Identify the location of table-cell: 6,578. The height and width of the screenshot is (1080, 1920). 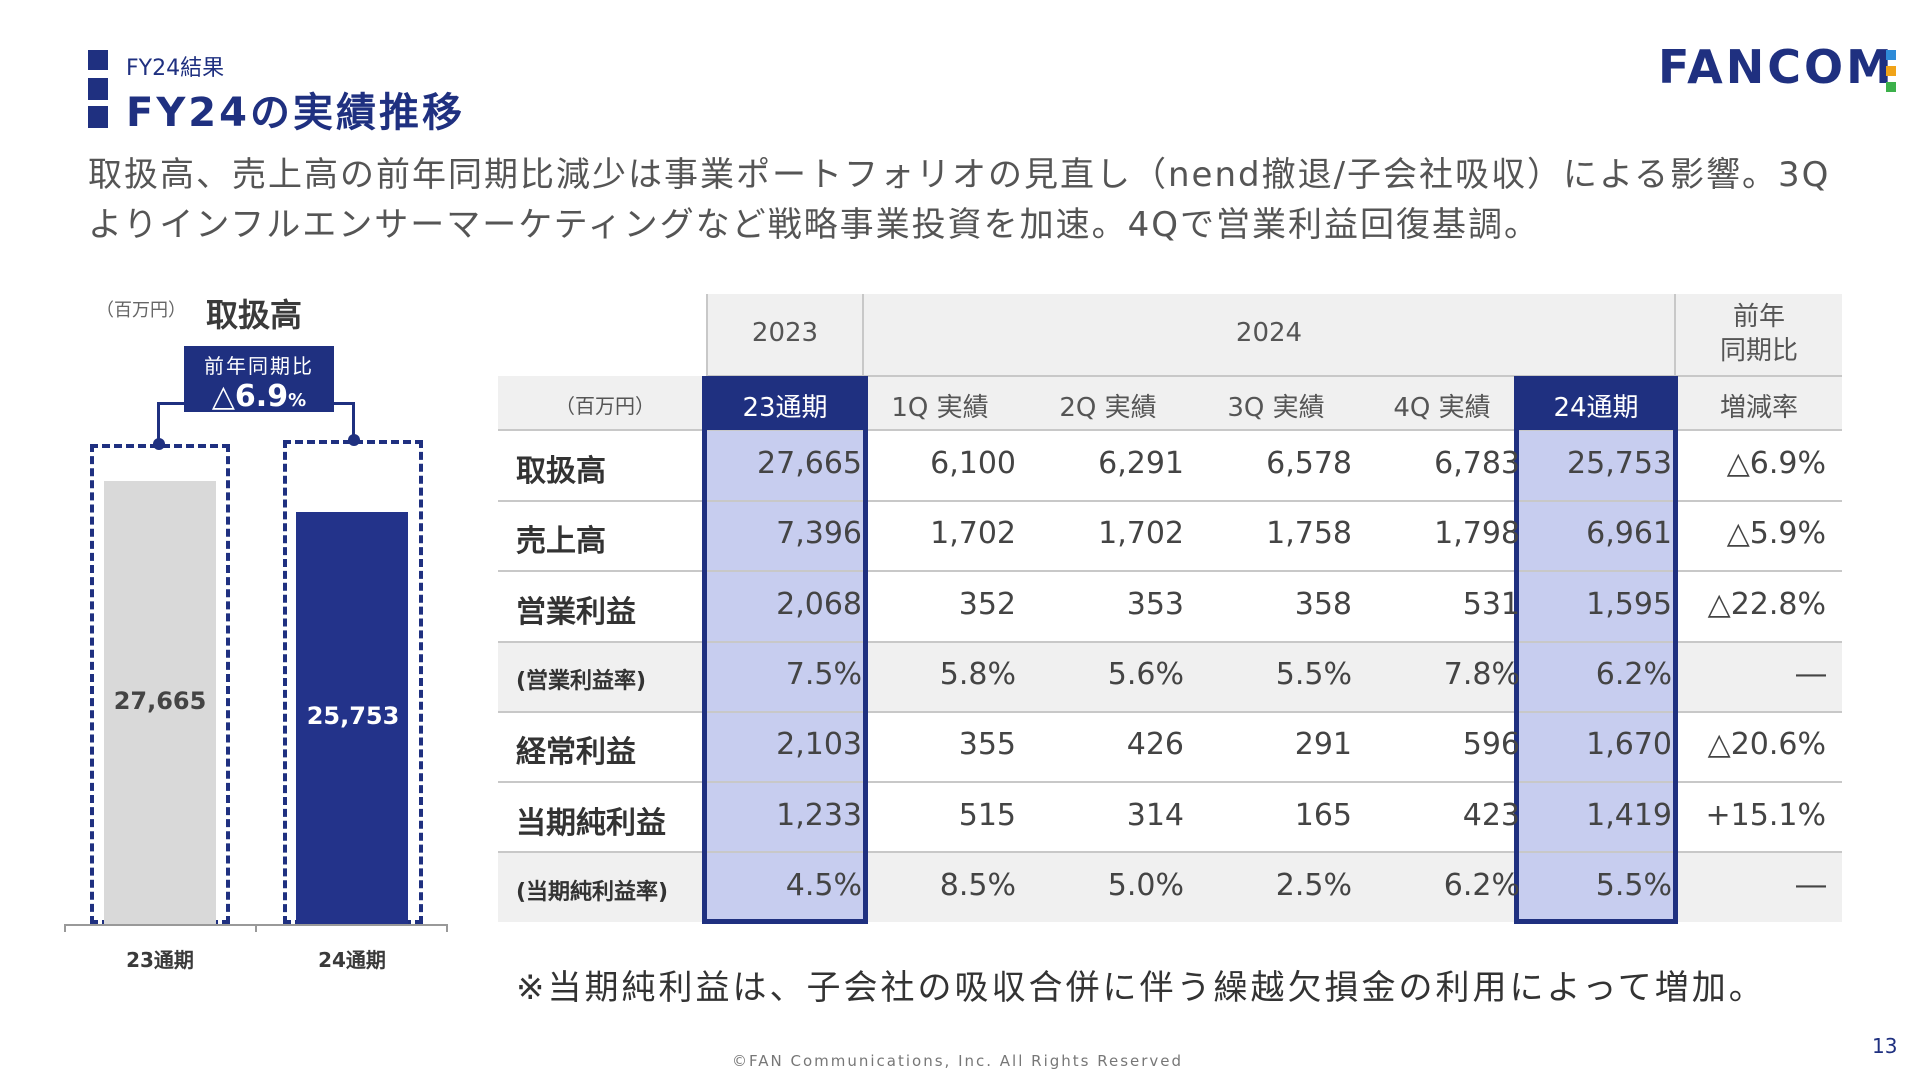
(1309, 463).